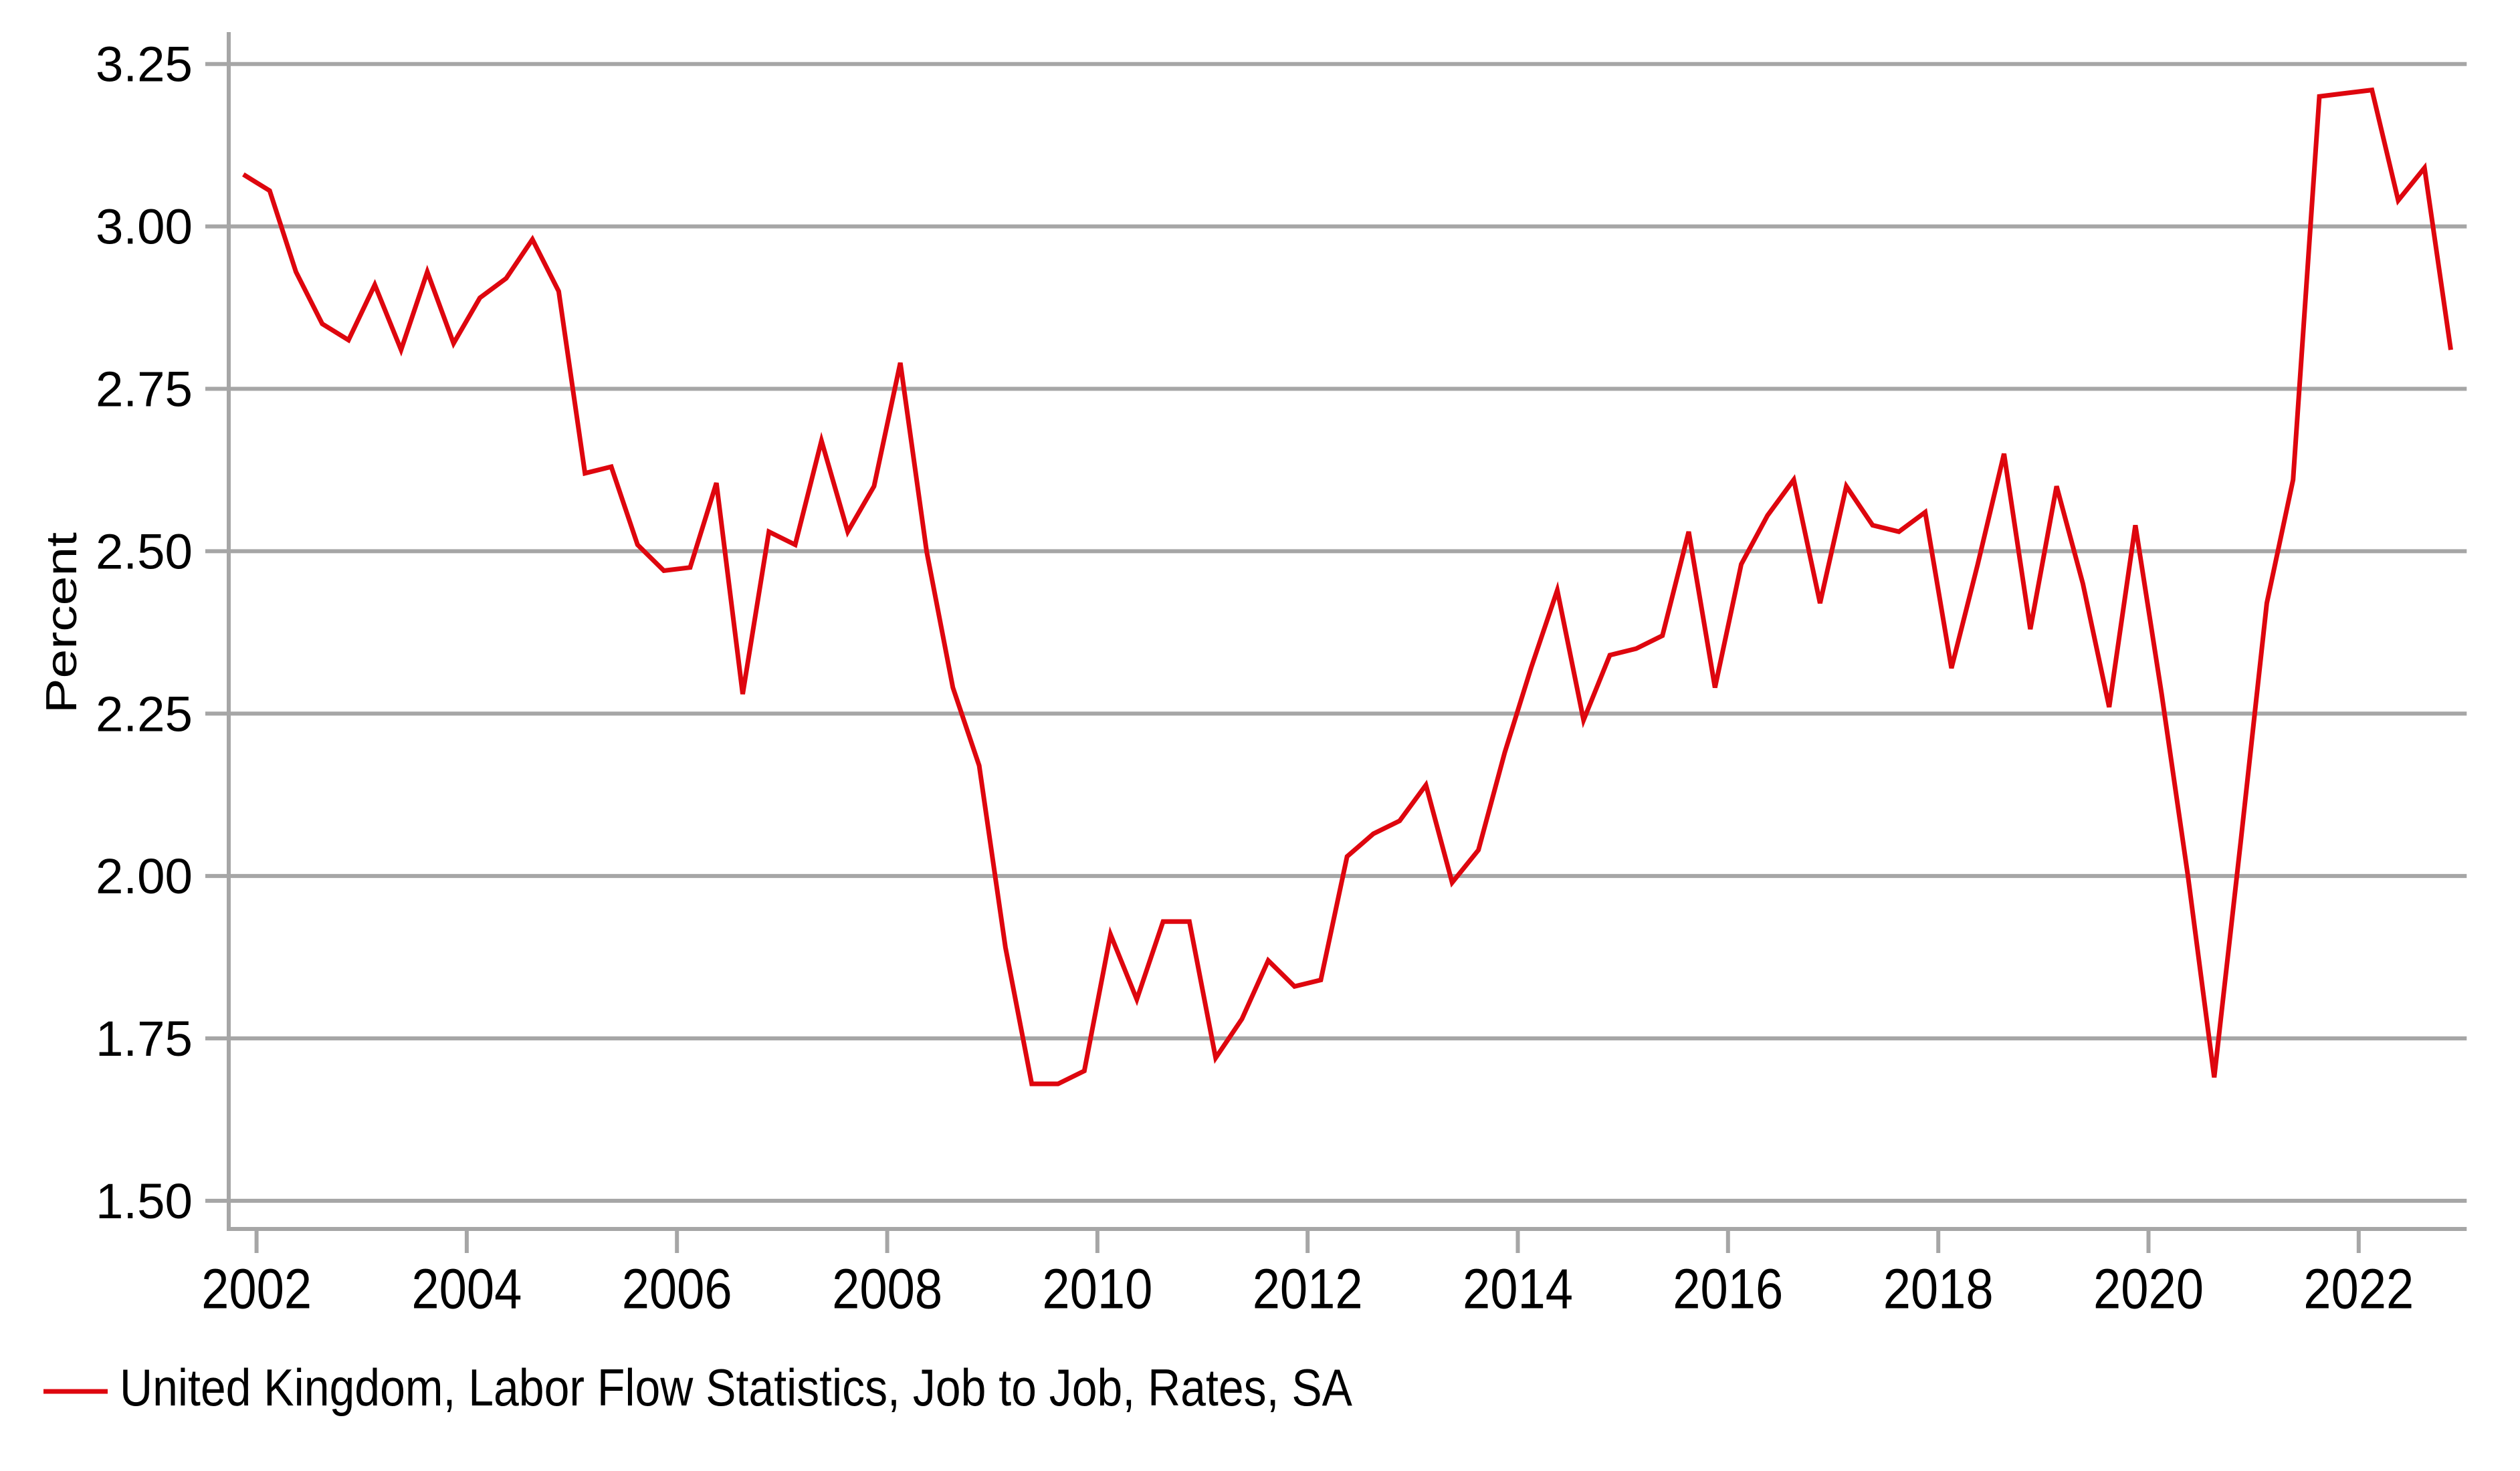  I want to click on svg-text: 1.50, so click(144, 1201).